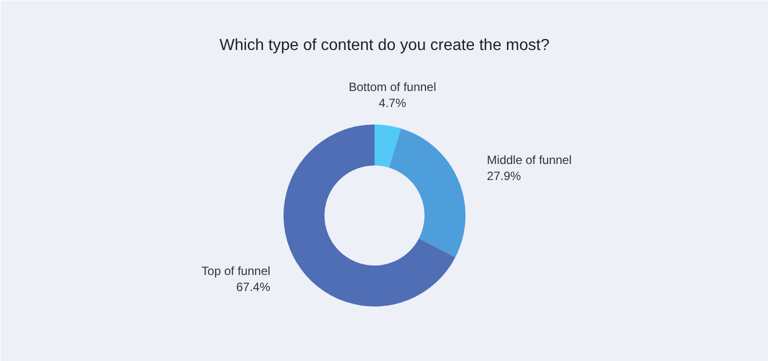  I want to click on slice-label: Top of funnel, so click(236, 271).